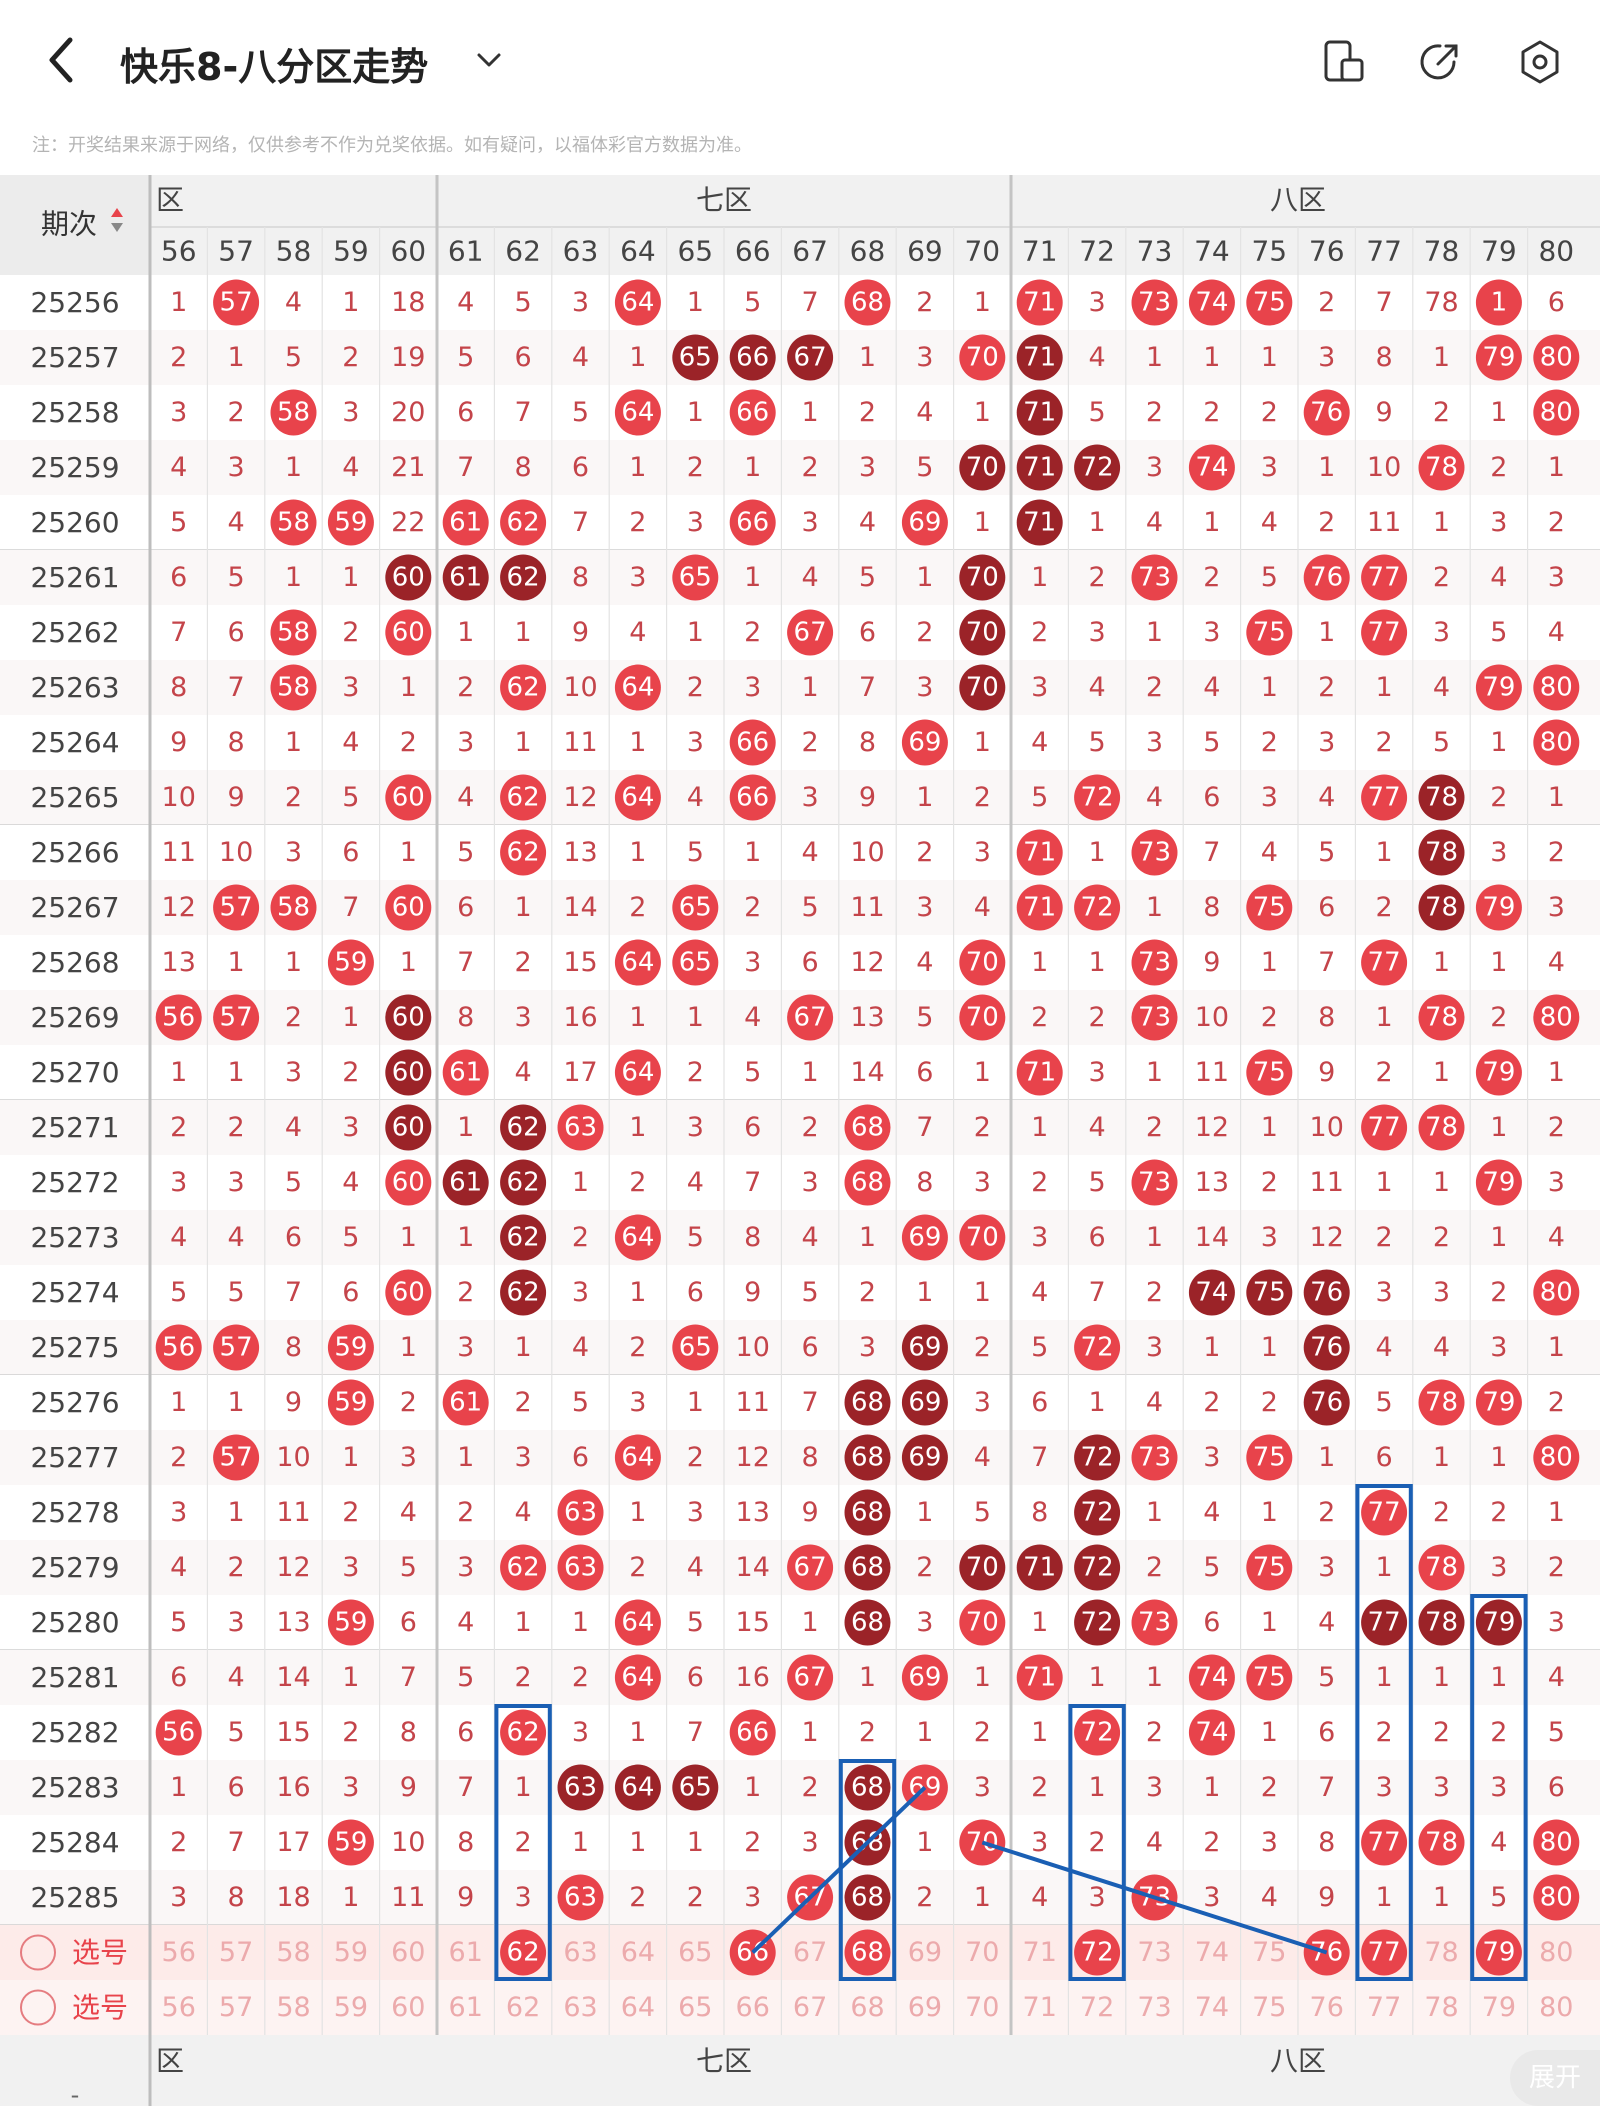  What do you see at coordinates (580, 1568) in the screenshot?
I see `ball-number: 63` at bounding box center [580, 1568].